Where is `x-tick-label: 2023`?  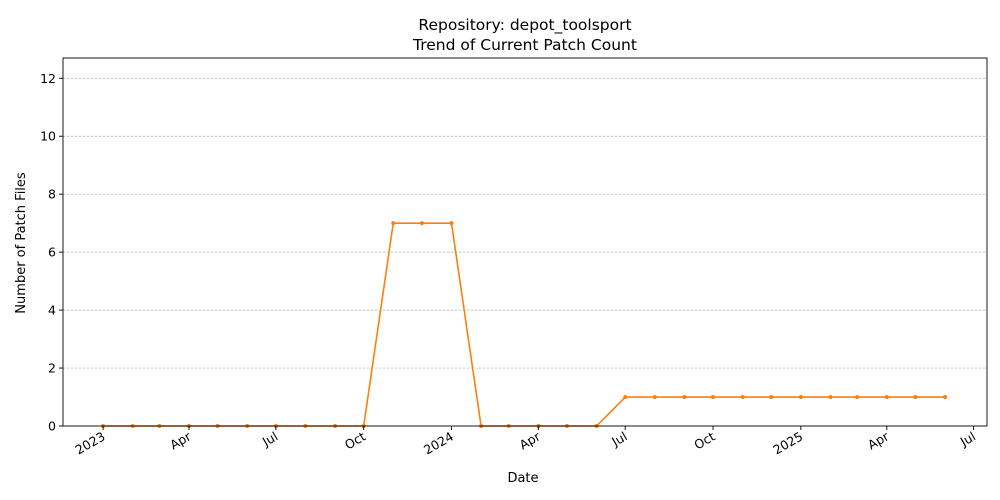
x-tick-label: 2023 is located at coordinates (90, 443).